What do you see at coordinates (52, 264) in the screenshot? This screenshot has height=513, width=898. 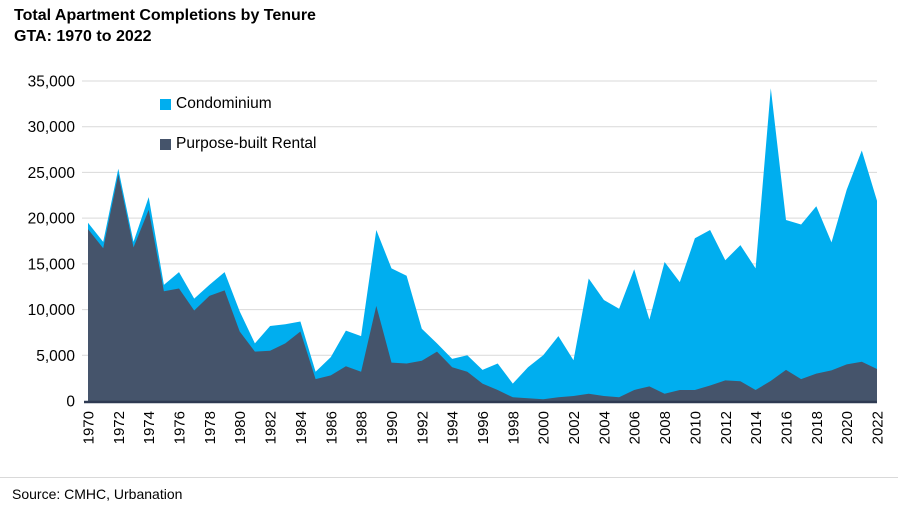 I see `y-tick-label: 15,000` at bounding box center [52, 264].